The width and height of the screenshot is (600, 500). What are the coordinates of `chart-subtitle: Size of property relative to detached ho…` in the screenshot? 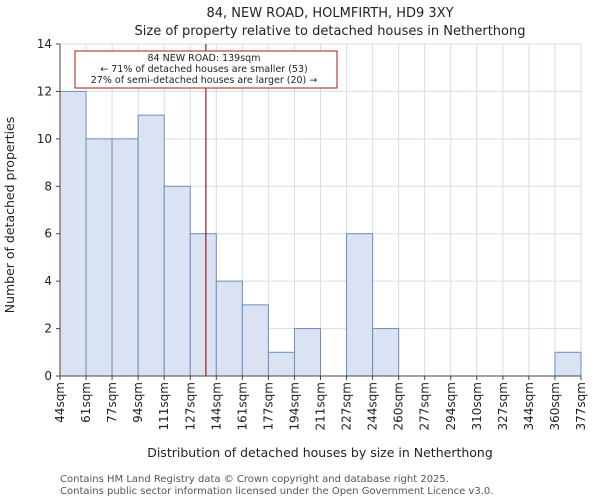 It's located at (330, 31).